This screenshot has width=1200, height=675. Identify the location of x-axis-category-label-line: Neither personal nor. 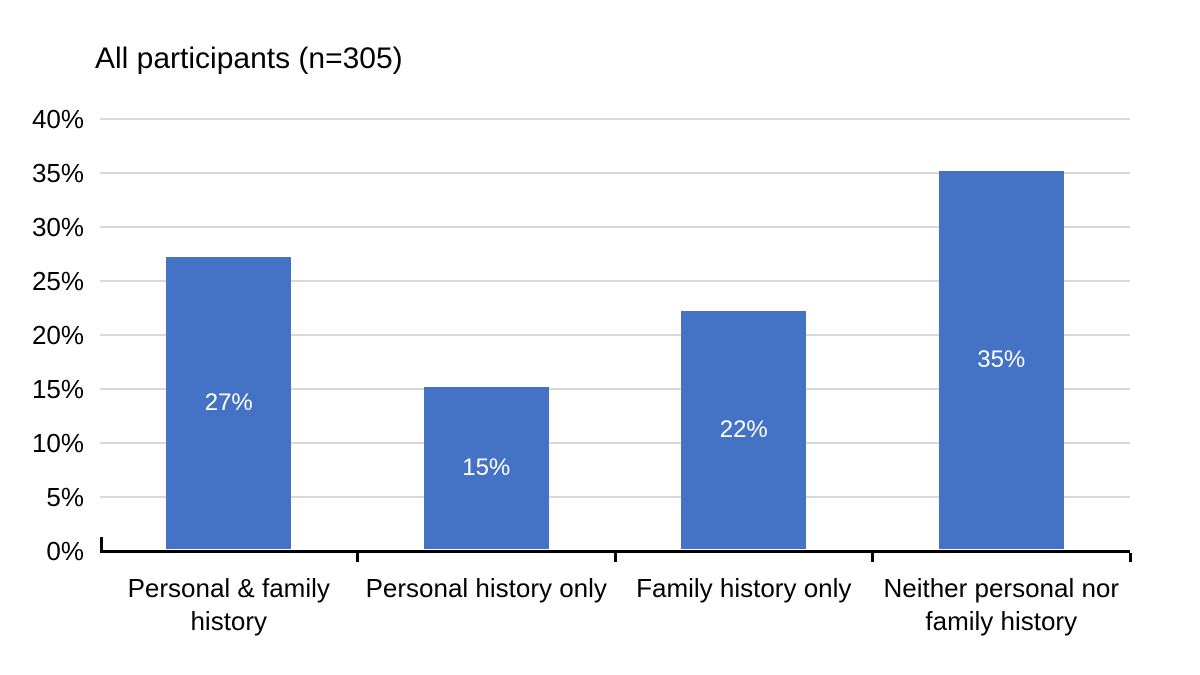
(1001, 588).